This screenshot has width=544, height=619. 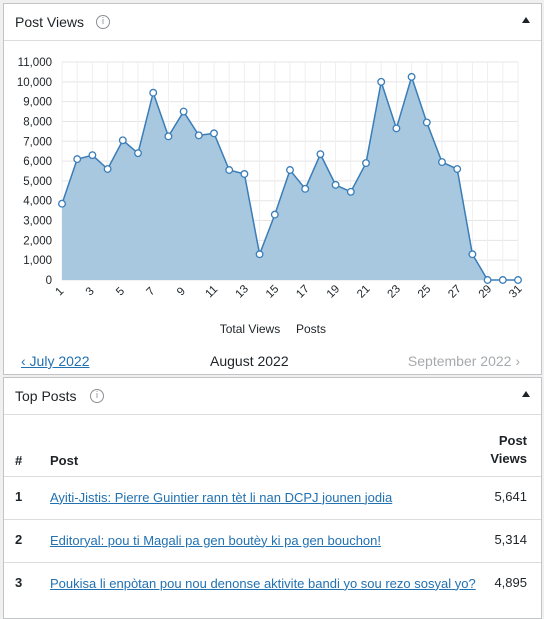 What do you see at coordinates (37, 103) in the screenshot?
I see `y-tick-label: 9,000` at bounding box center [37, 103].